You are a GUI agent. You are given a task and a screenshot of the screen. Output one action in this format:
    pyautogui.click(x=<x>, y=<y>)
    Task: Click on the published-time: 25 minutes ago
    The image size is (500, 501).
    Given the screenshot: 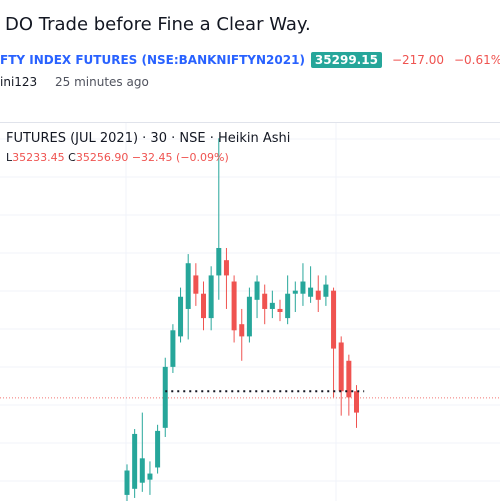 What is the action you would take?
    pyautogui.click(x=102, y=82)
    